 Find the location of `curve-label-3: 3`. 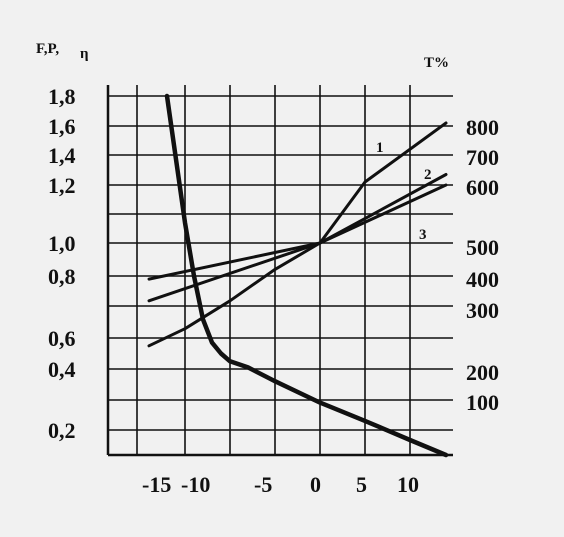

curve-label-3: 3 is located at coordinates (423, 235).